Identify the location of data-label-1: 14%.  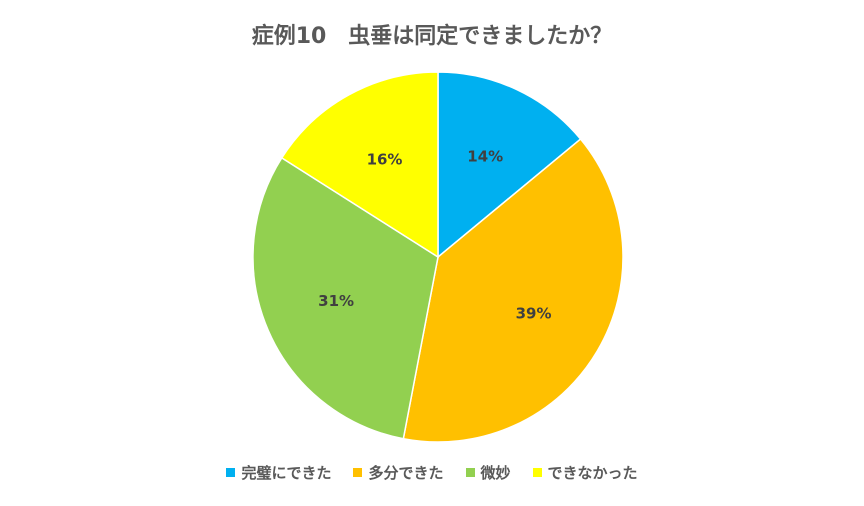
(485, 157).